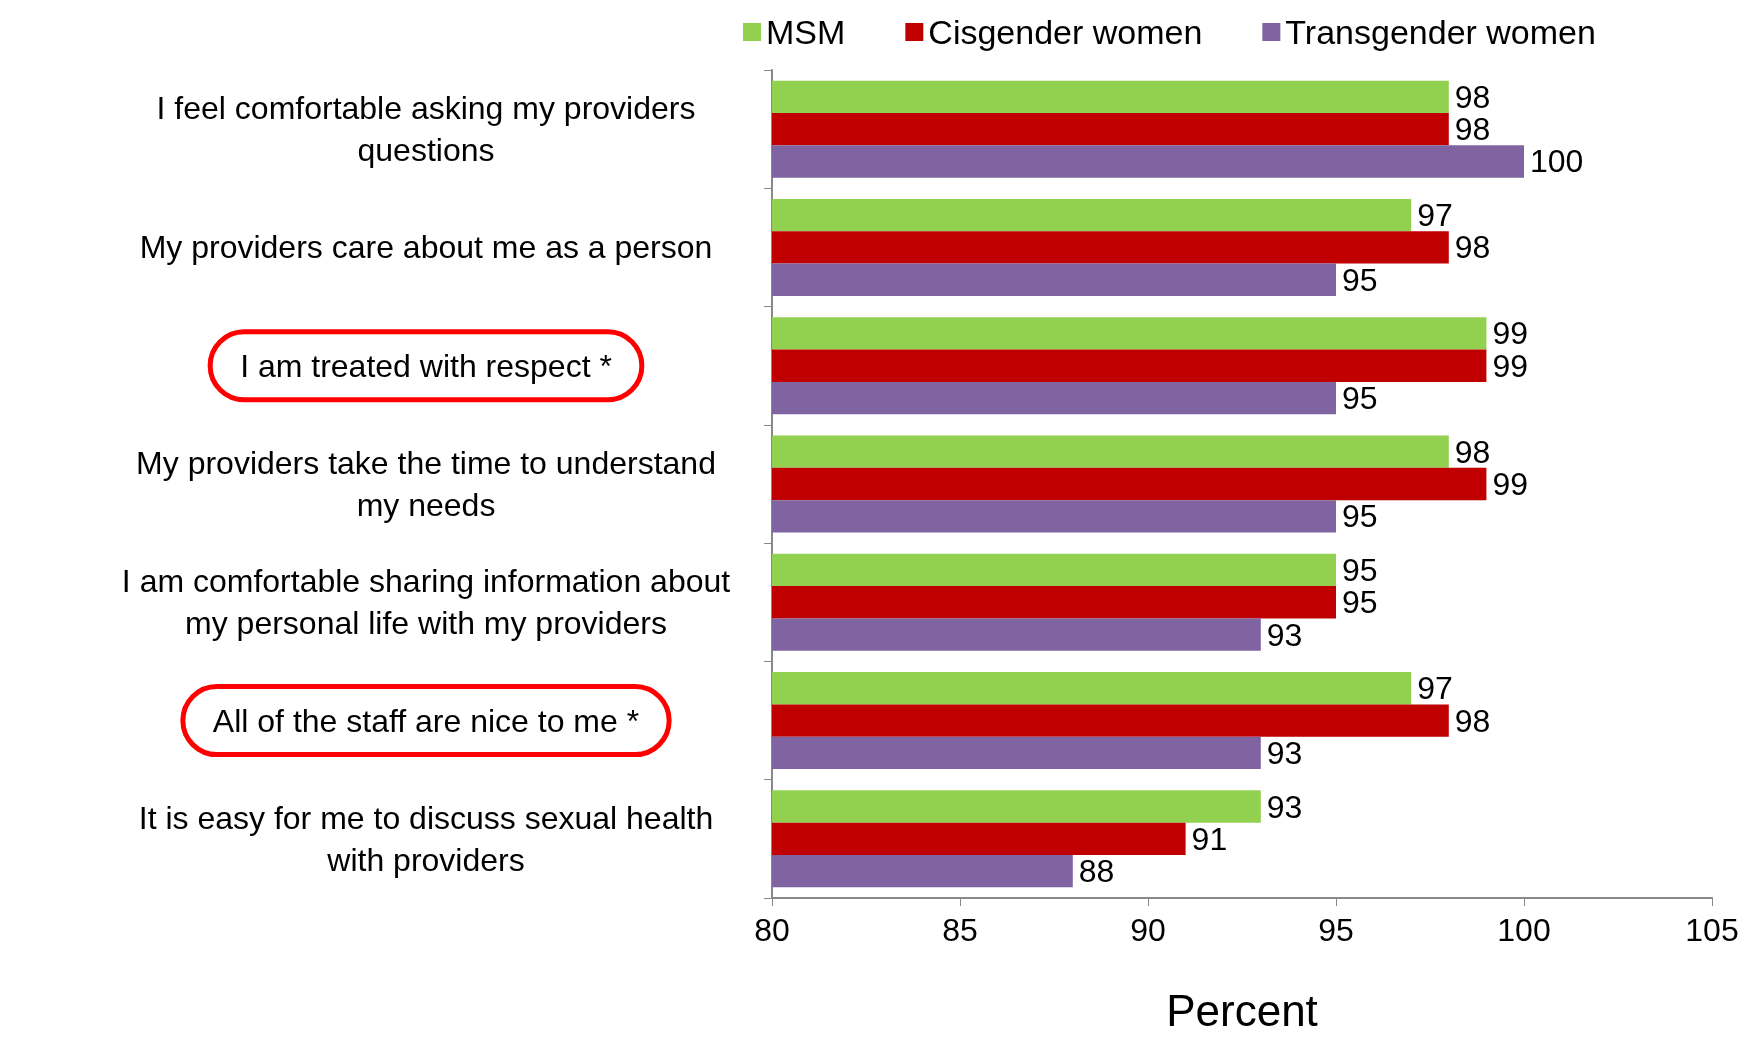 Image resolution: width=1760 pixels, height=1050 pixels. Describe the element at coordinates (426, 484) in the screenshot. I see `y-tick-label: My providers take the time to understand my needs` at that location.